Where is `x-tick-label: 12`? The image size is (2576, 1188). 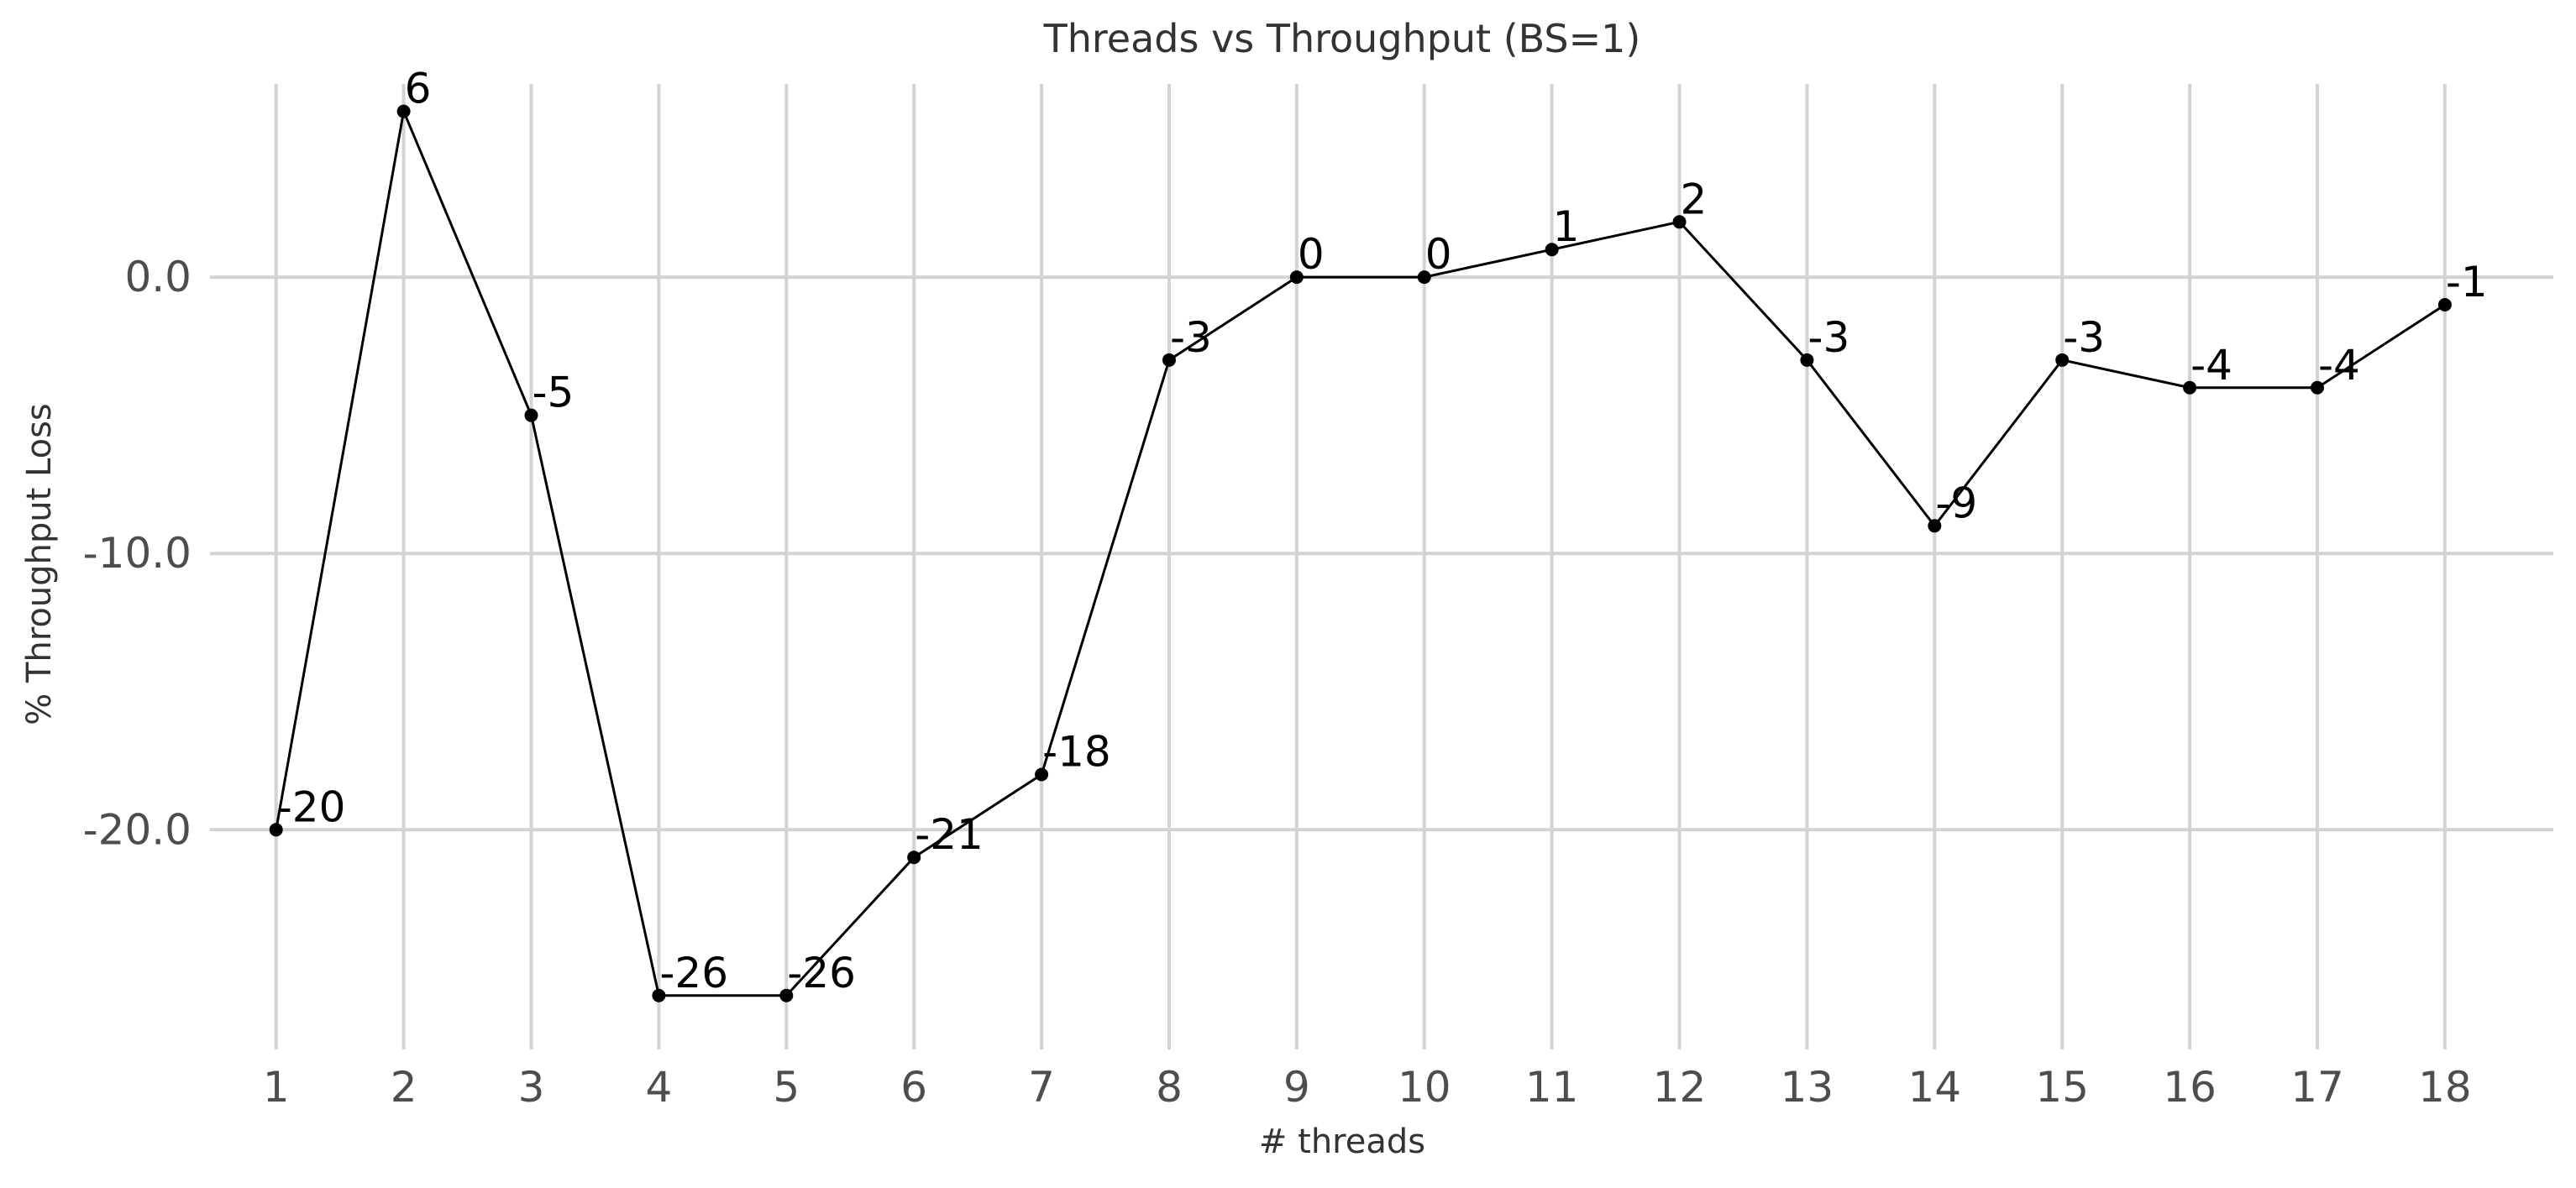 x-tick-label: 12 is located at coordinates (1680, 1087).